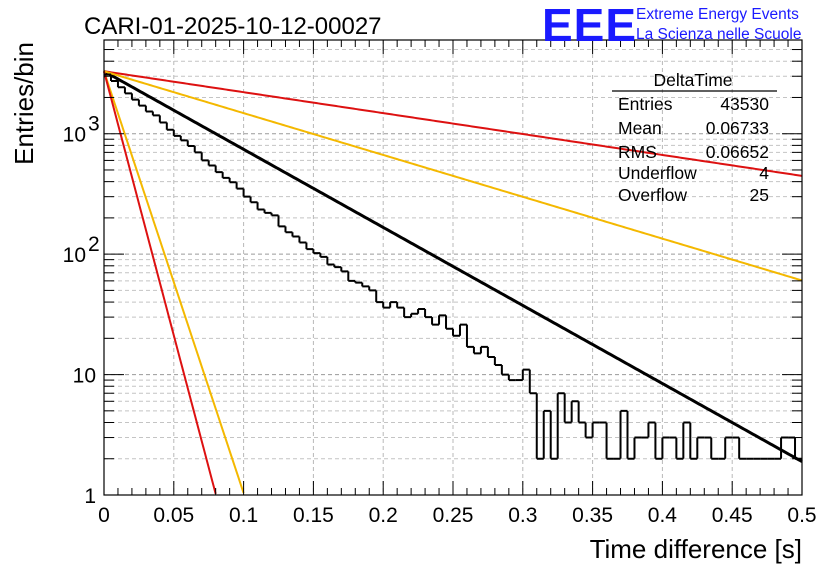 Image resolution: width=836 pixels, height=572 pixels. Describe the element at coordinates (737, 128) in the screenshot. I see `stats-value-mean: 0.06733` at that location.